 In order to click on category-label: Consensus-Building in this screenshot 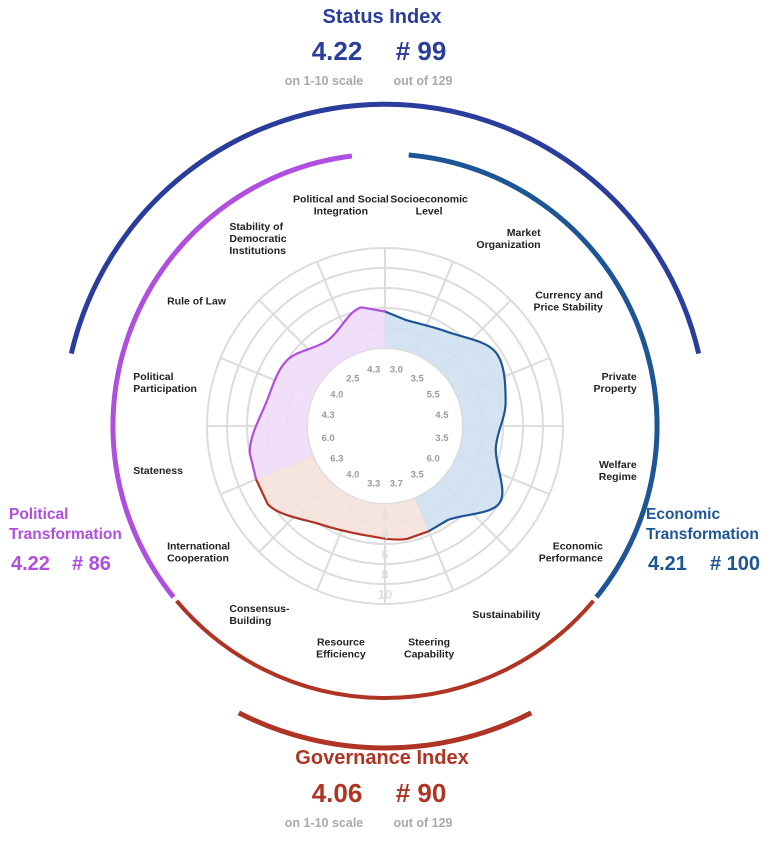, I will do `click(259, 615)`.